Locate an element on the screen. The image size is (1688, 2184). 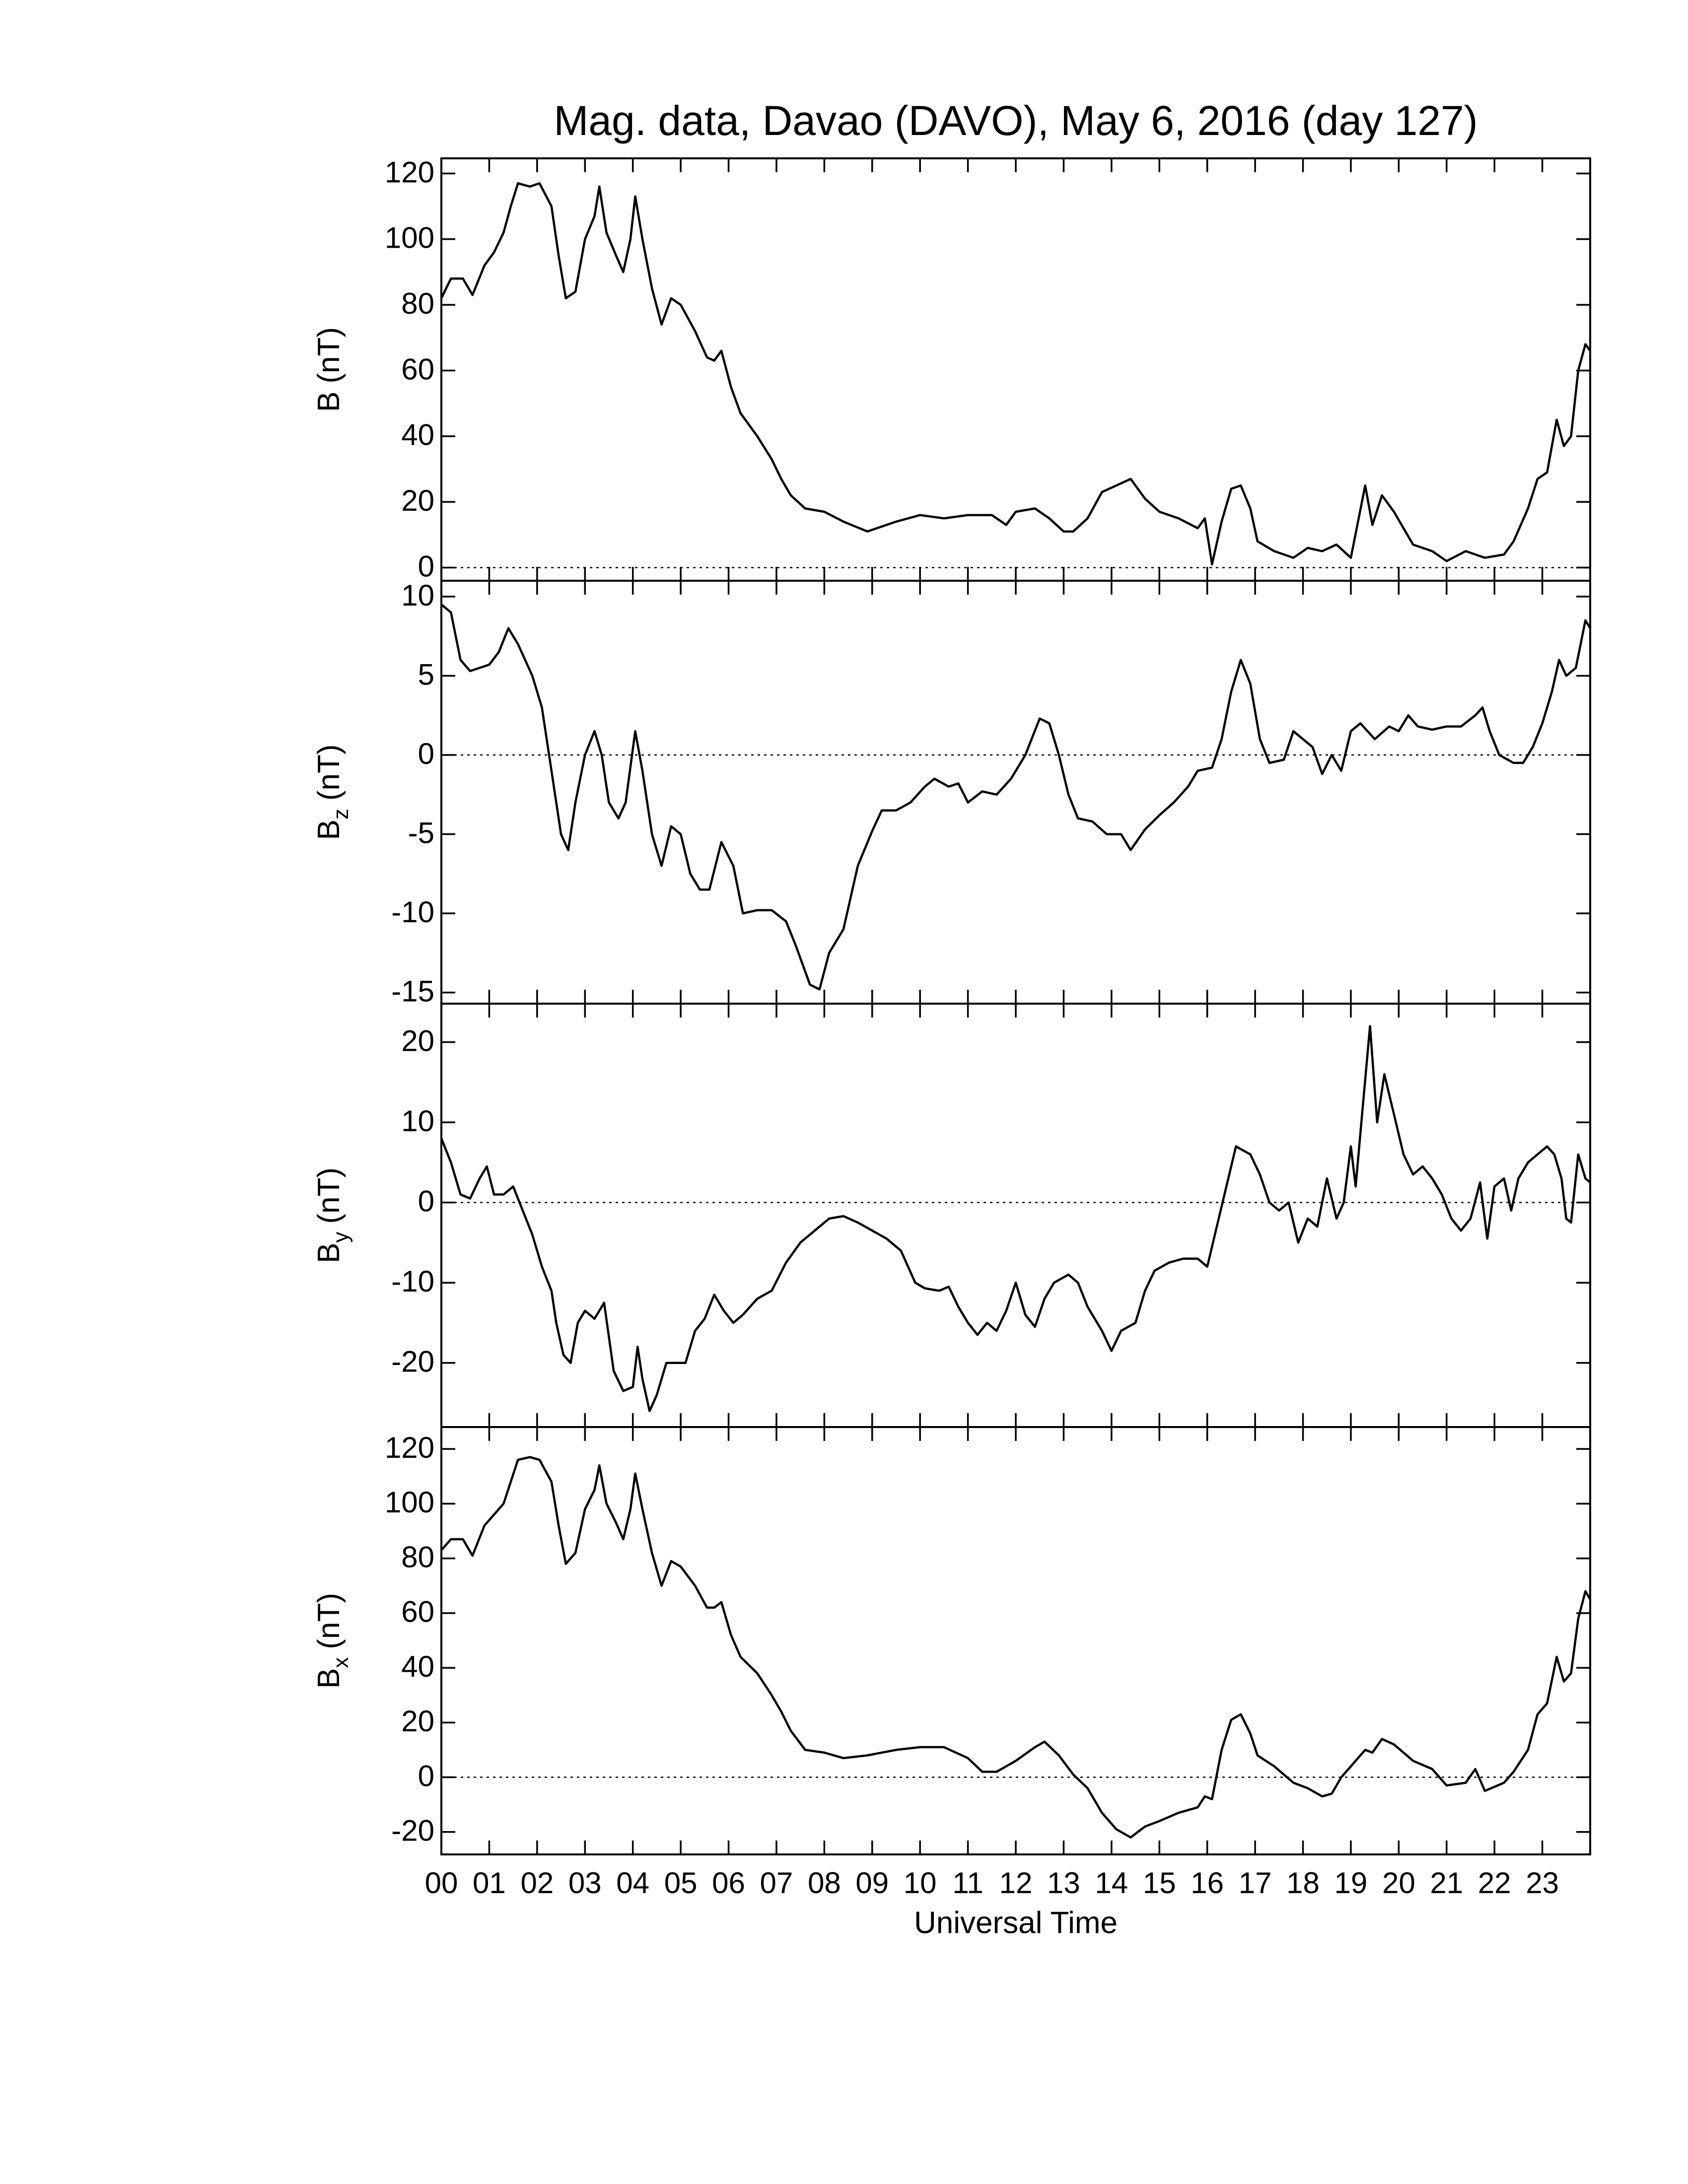
x-tick-label: 22 is located at coordinates (1494, 1883).